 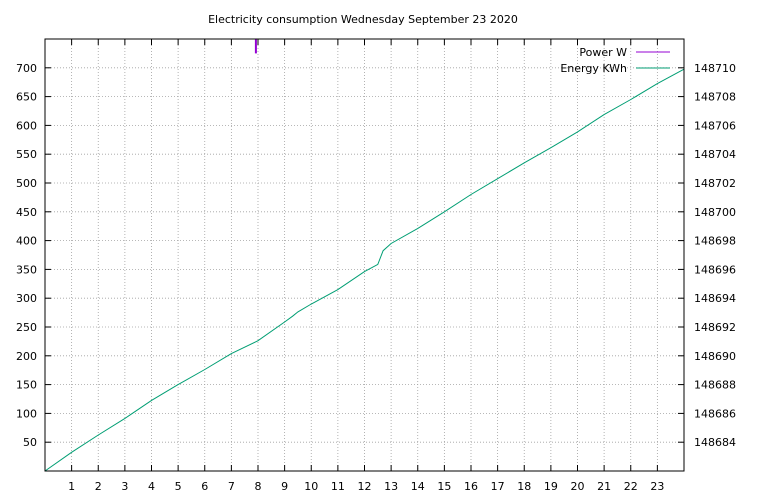 What do you see at coordinates (231, 486) in the screenshot?
I see `x-tick-label: 7` at bounding box center [231, 486].